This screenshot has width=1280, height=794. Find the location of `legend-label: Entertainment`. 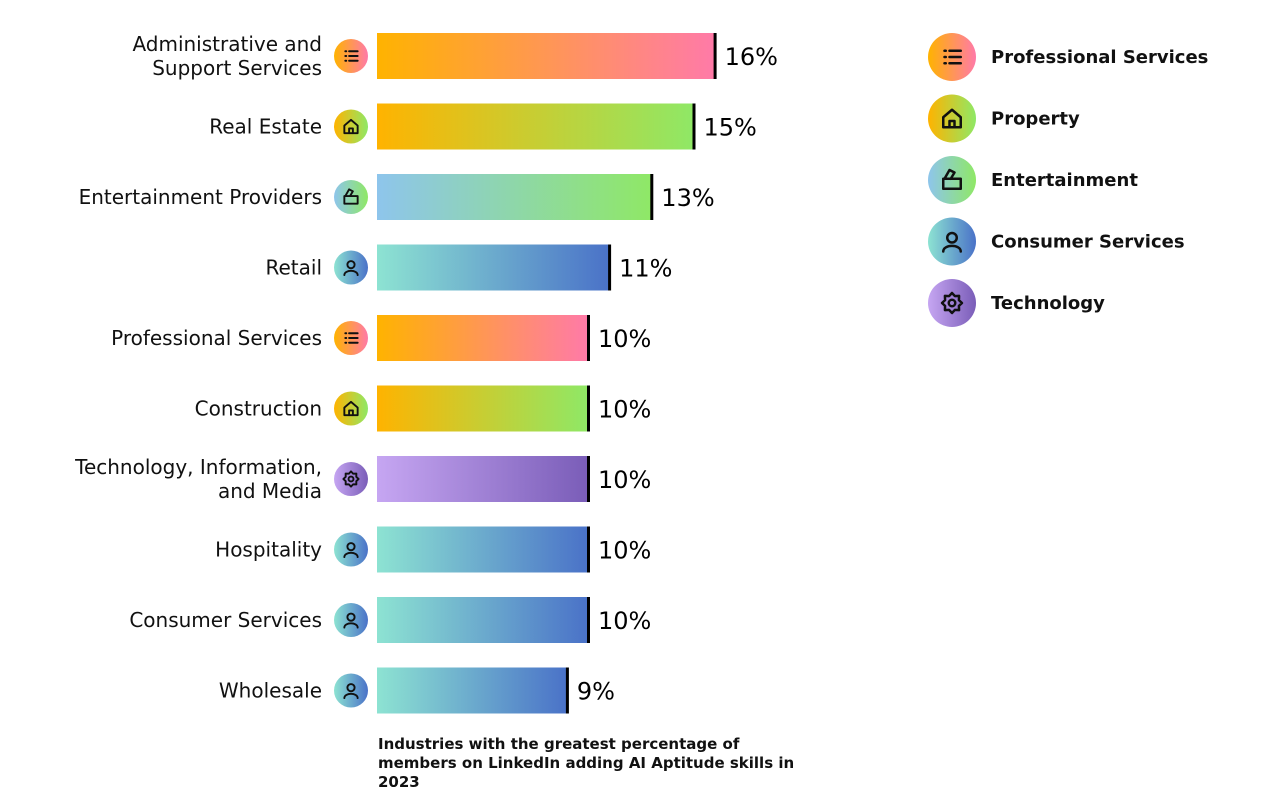

legend-label: Entertainment is located at coordinates (1064, 180).